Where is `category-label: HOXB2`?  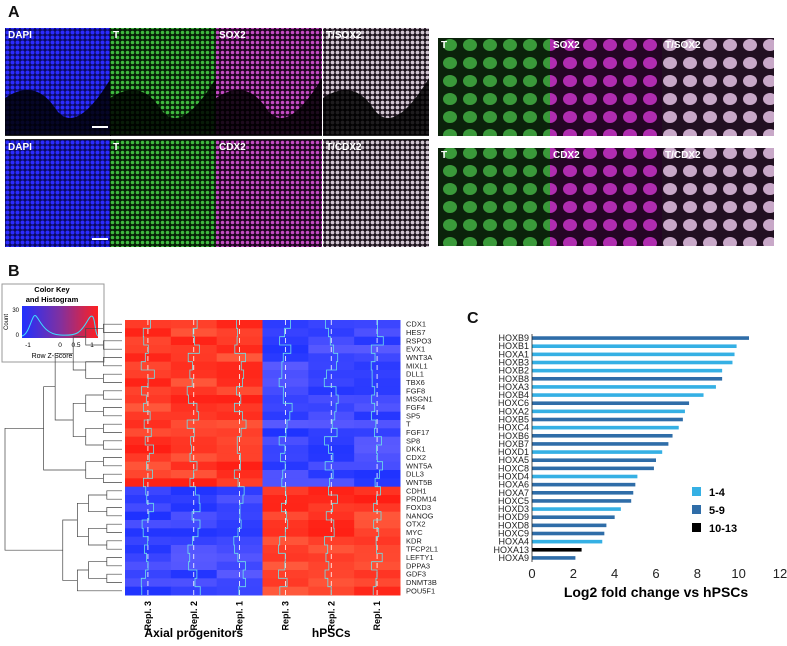 category-label: HOXB2 is located at coordinates (513, 371).